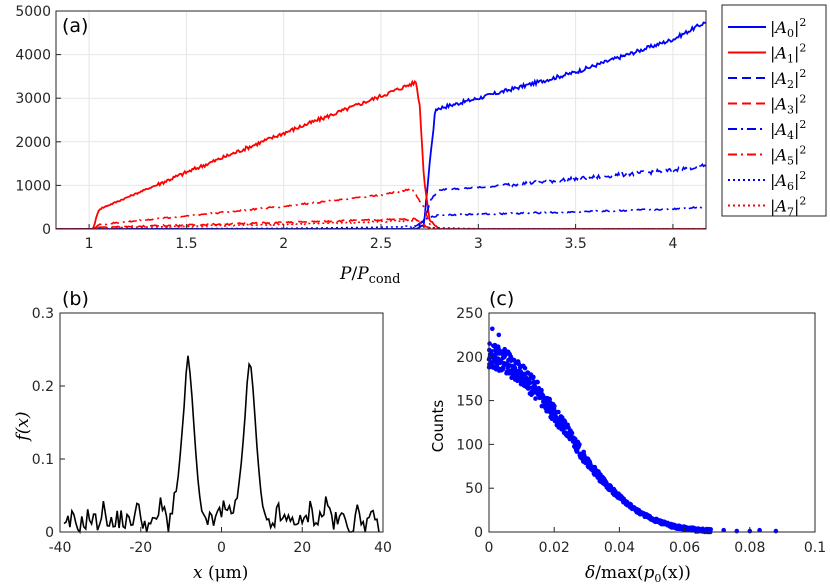  What do you see at coordinates (345, 274) in the screenshot?
I see `panel-a-xlabel-var: P` at bounding box center [345, 274].